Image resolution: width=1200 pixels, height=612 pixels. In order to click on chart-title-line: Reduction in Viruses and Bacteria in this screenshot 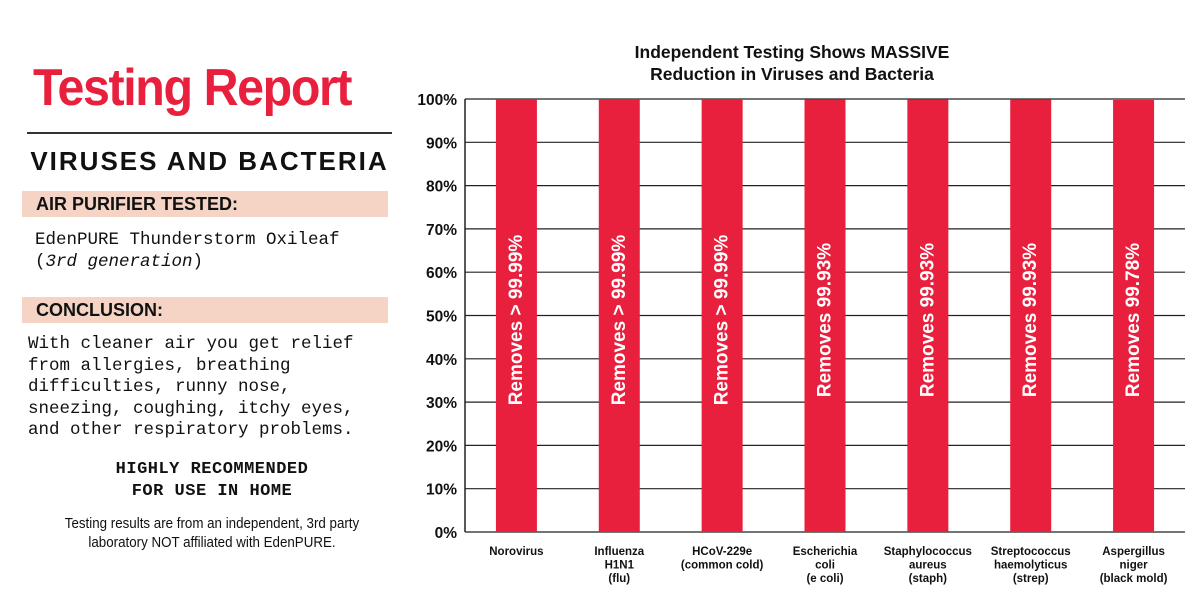, I will do `click(792, 74)`.